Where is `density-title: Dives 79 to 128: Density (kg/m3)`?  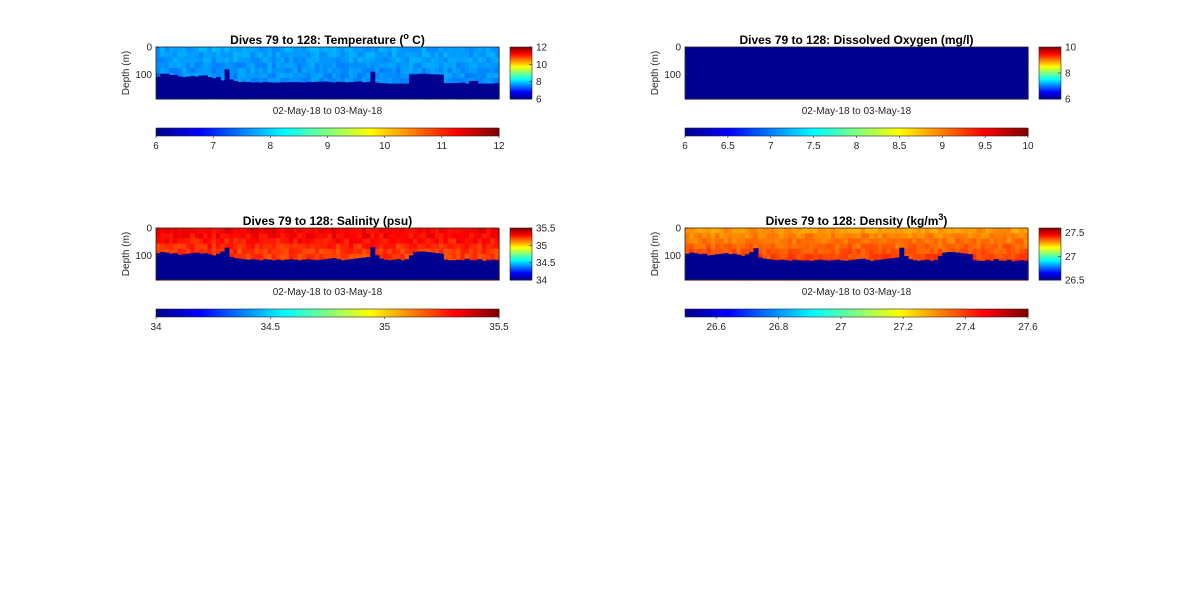 density-title: Dives 79 to 128: Density (kg/m3) is located at coordinates (857, 220).